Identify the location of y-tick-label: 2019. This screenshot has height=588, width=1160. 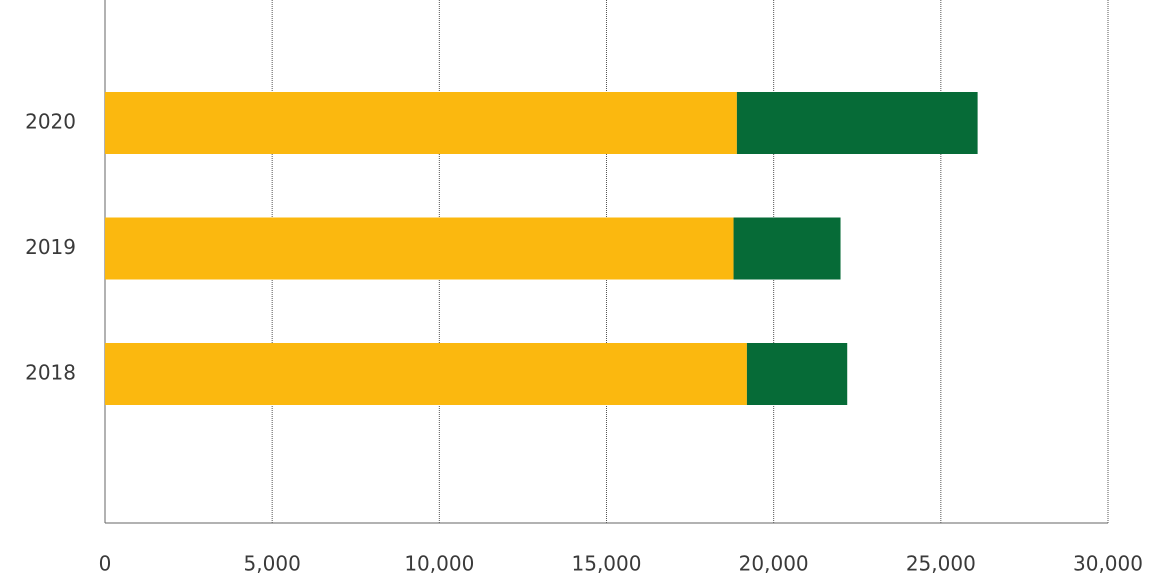
(50, 247).